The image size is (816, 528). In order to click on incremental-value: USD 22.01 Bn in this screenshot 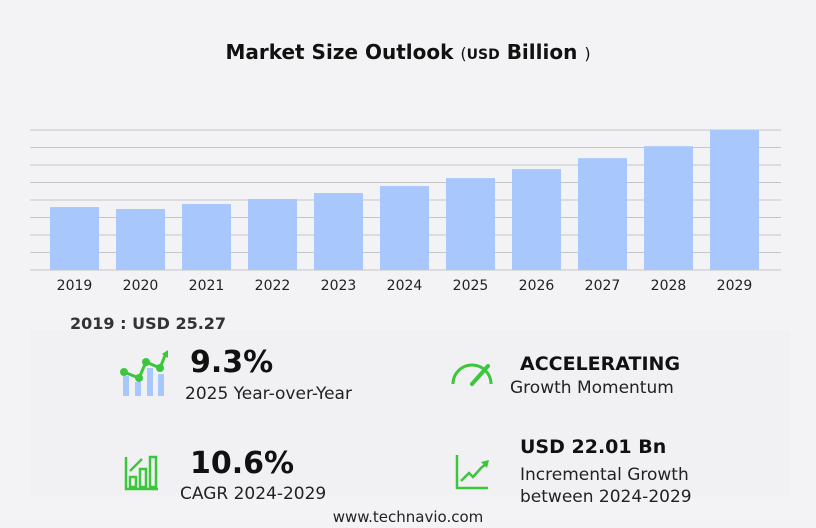, I will do `click(593, 447)`.